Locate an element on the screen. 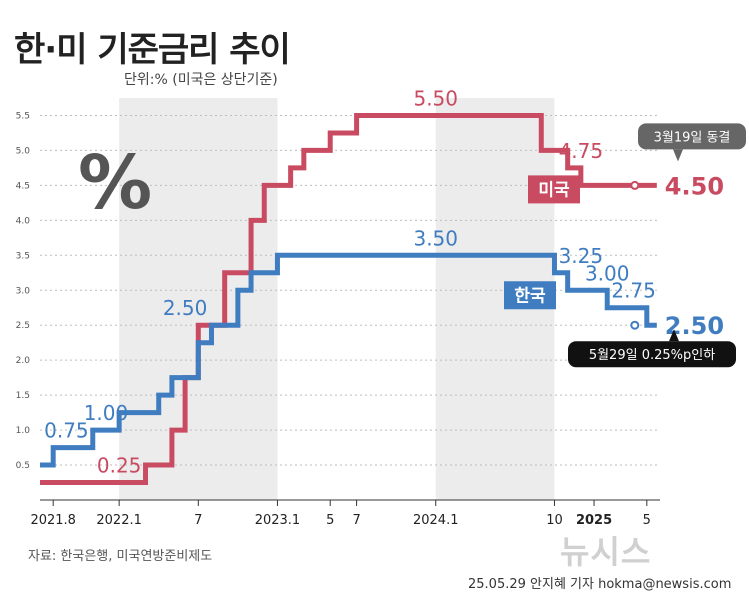  y-tick-label: 5.0 is located at coordinates (23, 151).